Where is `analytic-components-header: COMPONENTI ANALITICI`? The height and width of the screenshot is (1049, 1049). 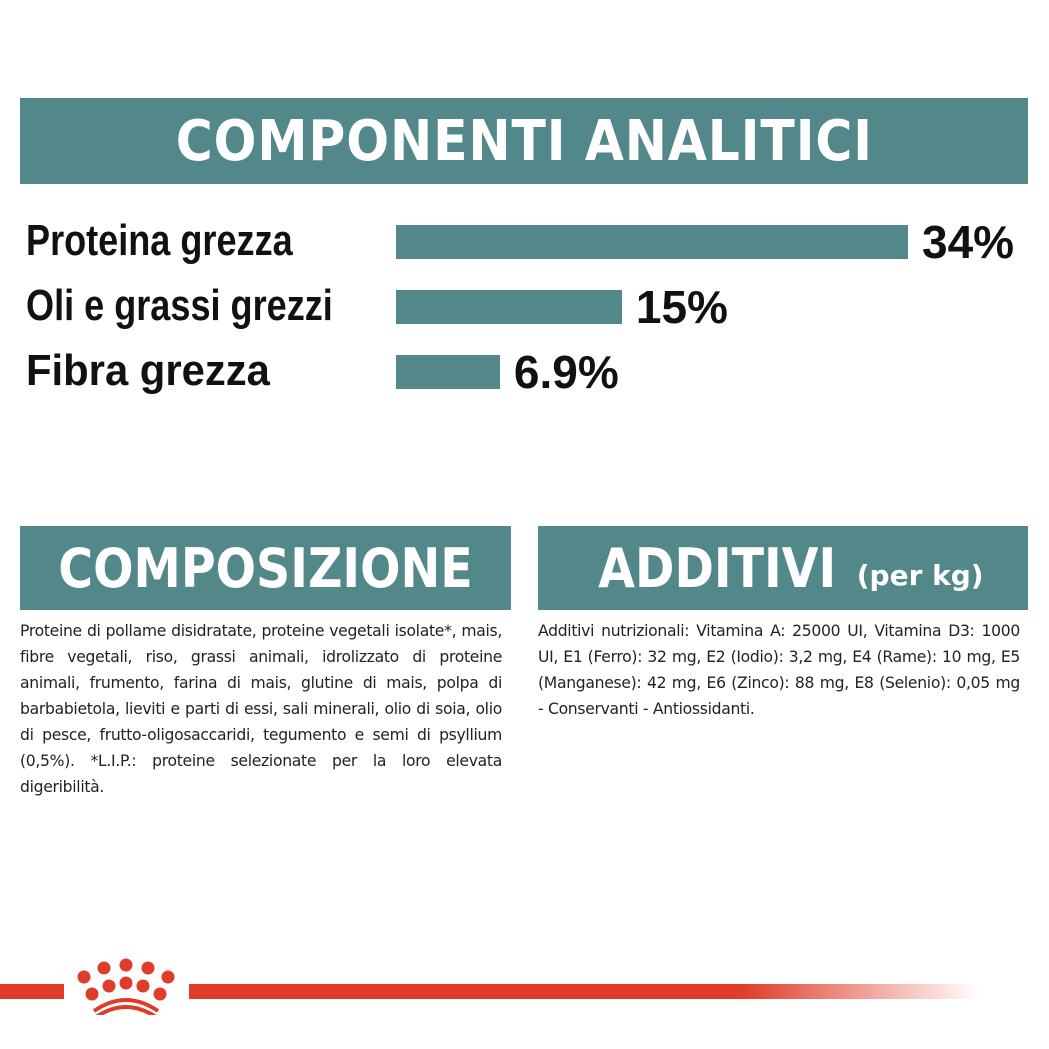 analytic-components-header: COMPONENTI ANALITICI is located at coordinates (524, 141).